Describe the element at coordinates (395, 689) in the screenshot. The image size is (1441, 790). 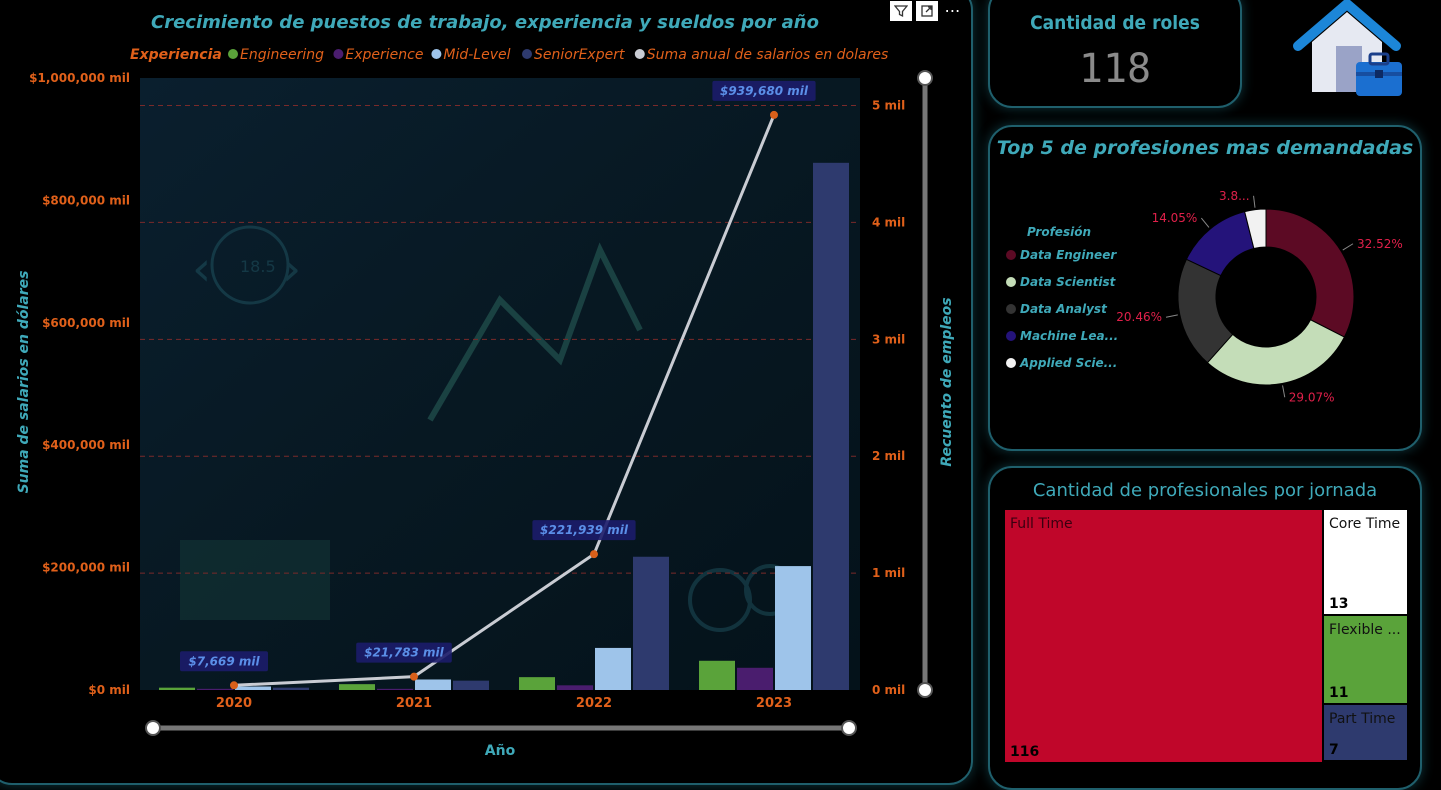
I see `bar-experience-2021` at that location.